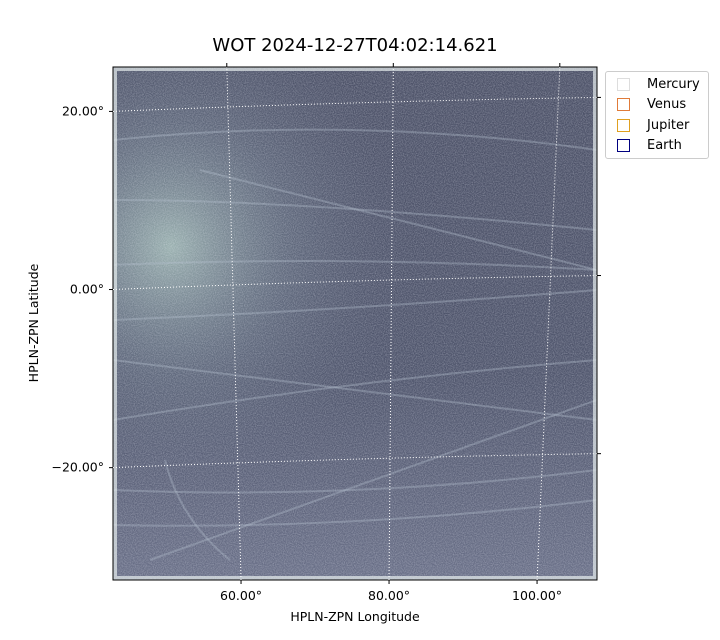 Image resolution: width=720 pixels, height=640 pixels. Describe the element at coordinates (537, 595) in the screenshot. I see `x-tick-label: 100.00°` at that location.